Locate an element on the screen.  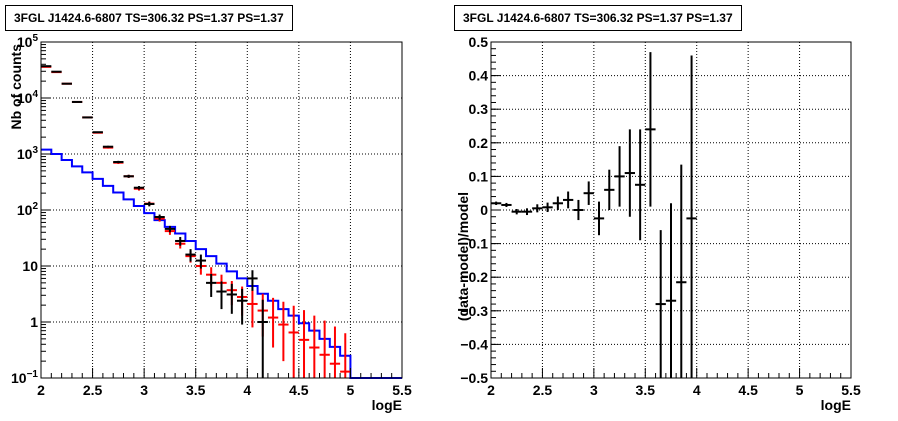
y-tick-label: −0.1 is located at coordinates (474, 244).